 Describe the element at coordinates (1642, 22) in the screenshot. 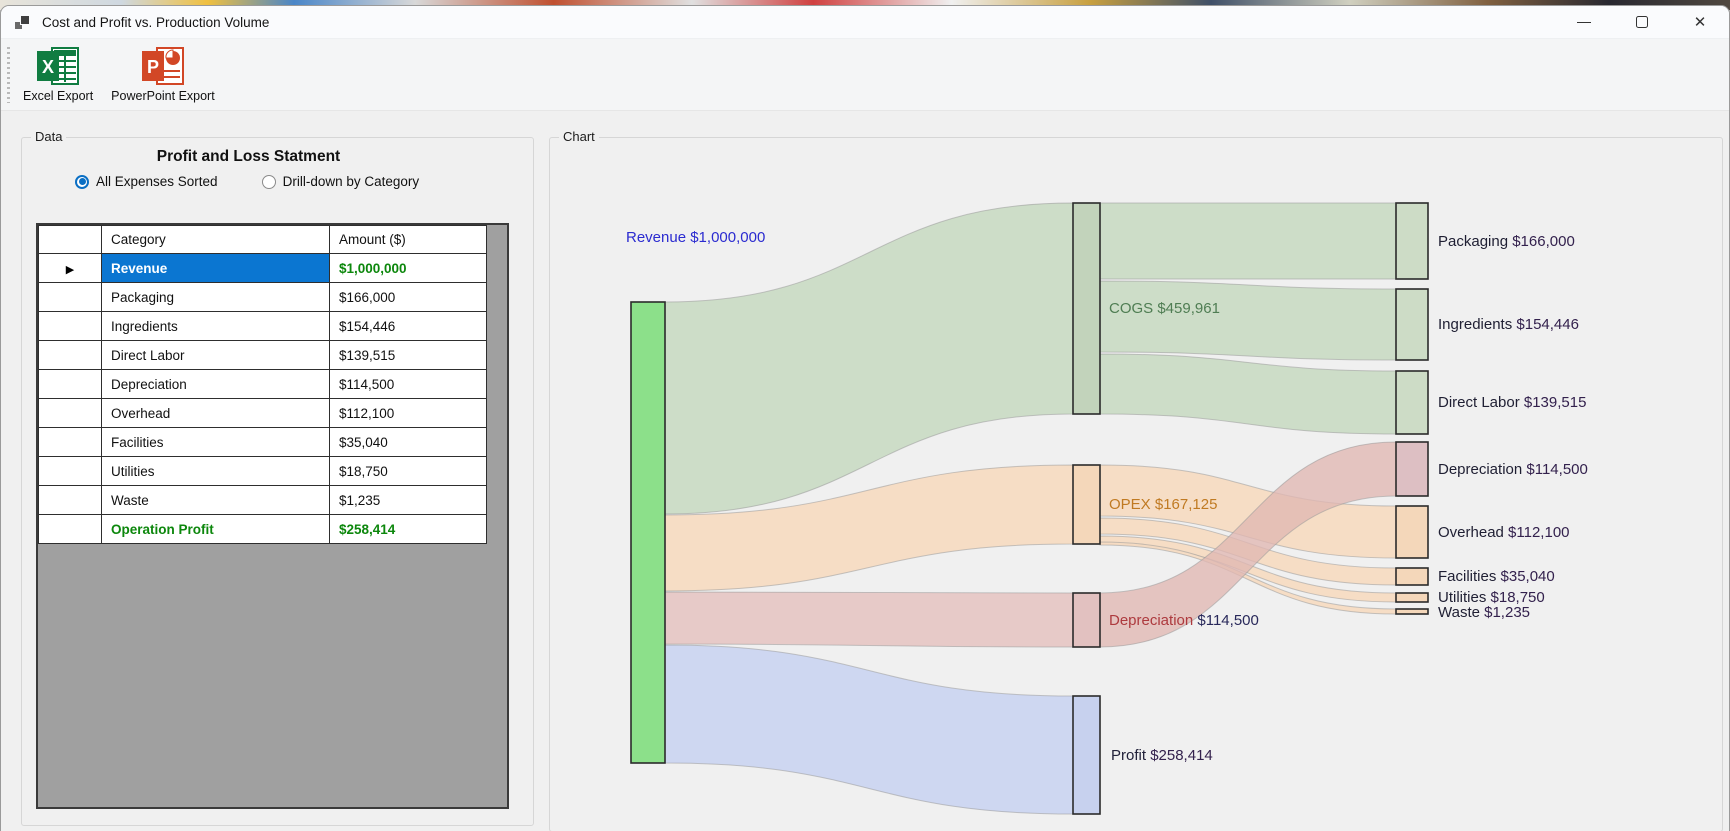

I see `maximize-button` at that location.